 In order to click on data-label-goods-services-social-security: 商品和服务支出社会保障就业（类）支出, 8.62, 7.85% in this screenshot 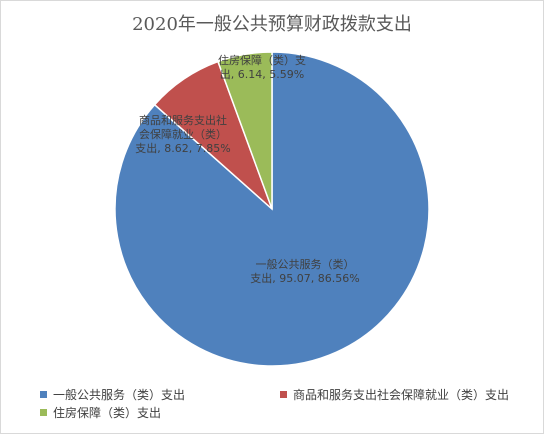, I will do `click(182, 134)`.